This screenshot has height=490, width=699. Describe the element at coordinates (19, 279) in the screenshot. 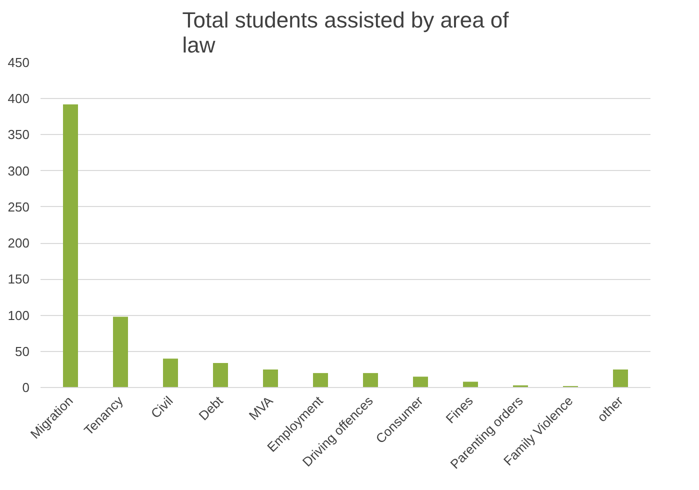

I see `y-tick-label: 150` at that location.